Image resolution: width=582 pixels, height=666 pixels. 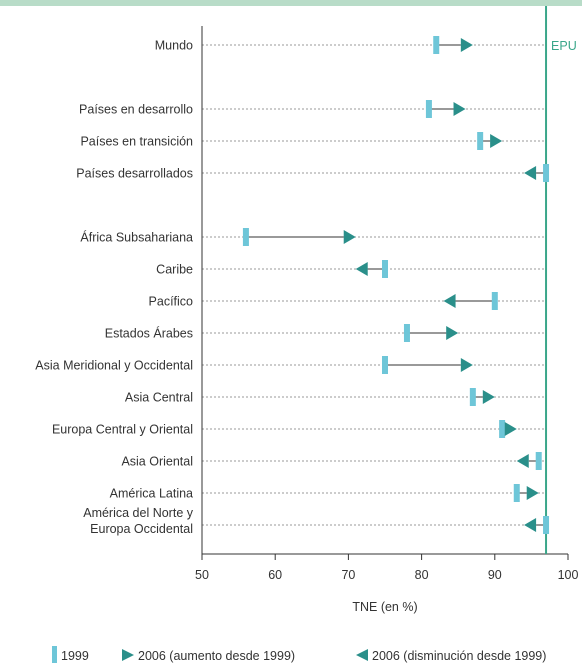 I want to click on marker-2006-america-del-norte-y-europa-occidental, so click(x=530, y=525).